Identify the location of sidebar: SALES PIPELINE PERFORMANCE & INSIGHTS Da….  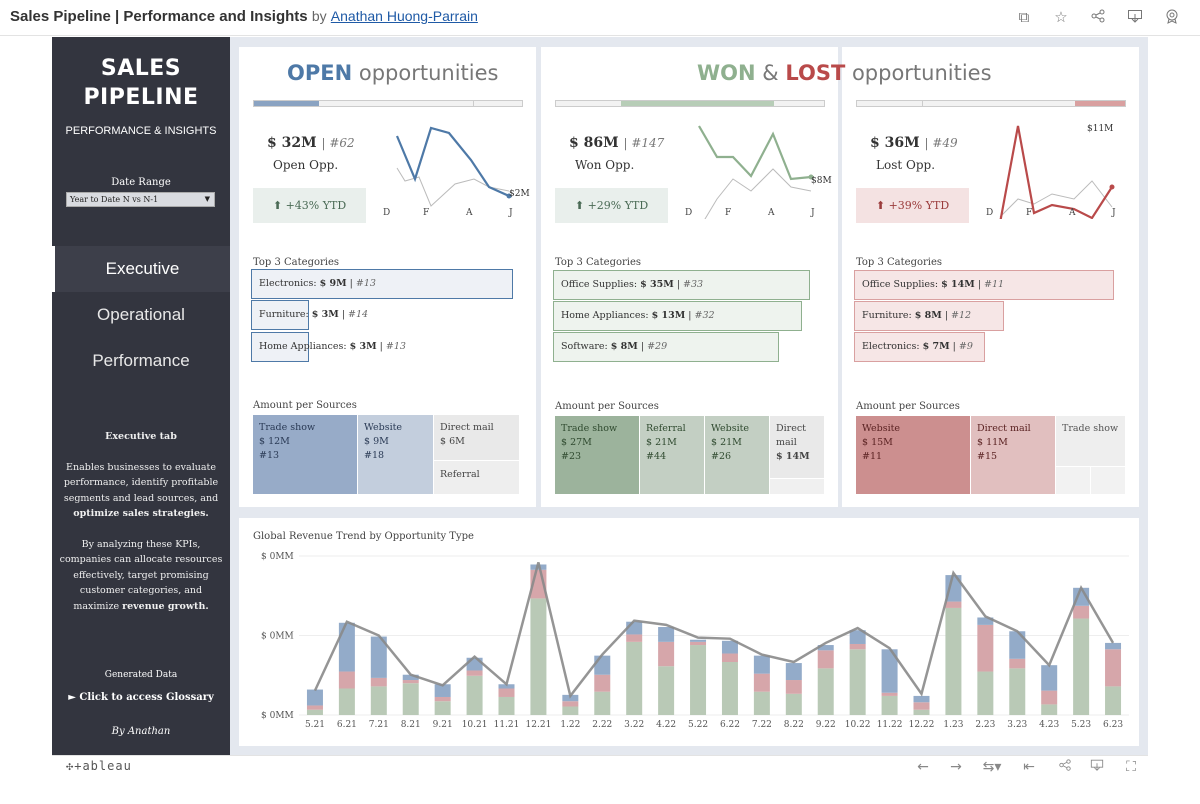
(141, 396).